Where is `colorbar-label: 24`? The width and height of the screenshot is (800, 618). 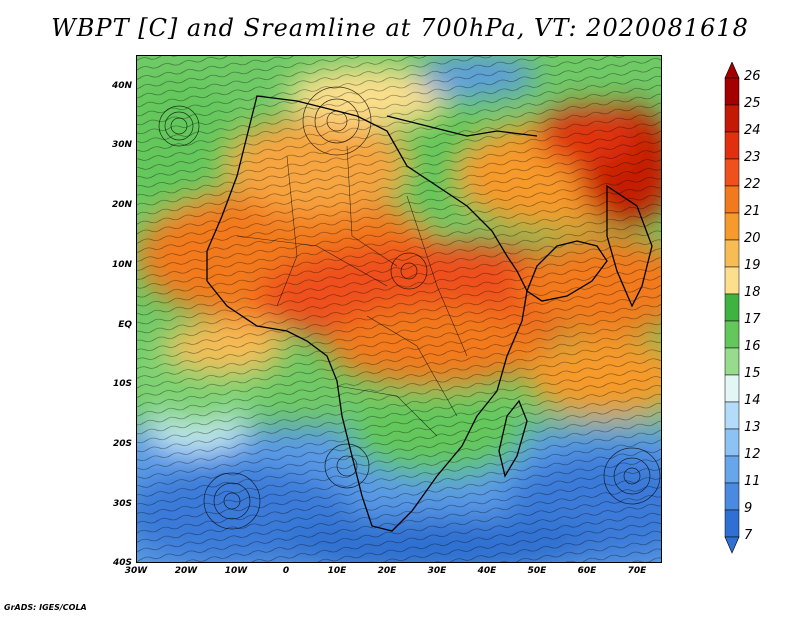 colorbar-label: 24 is located at coordinates (752, 130).